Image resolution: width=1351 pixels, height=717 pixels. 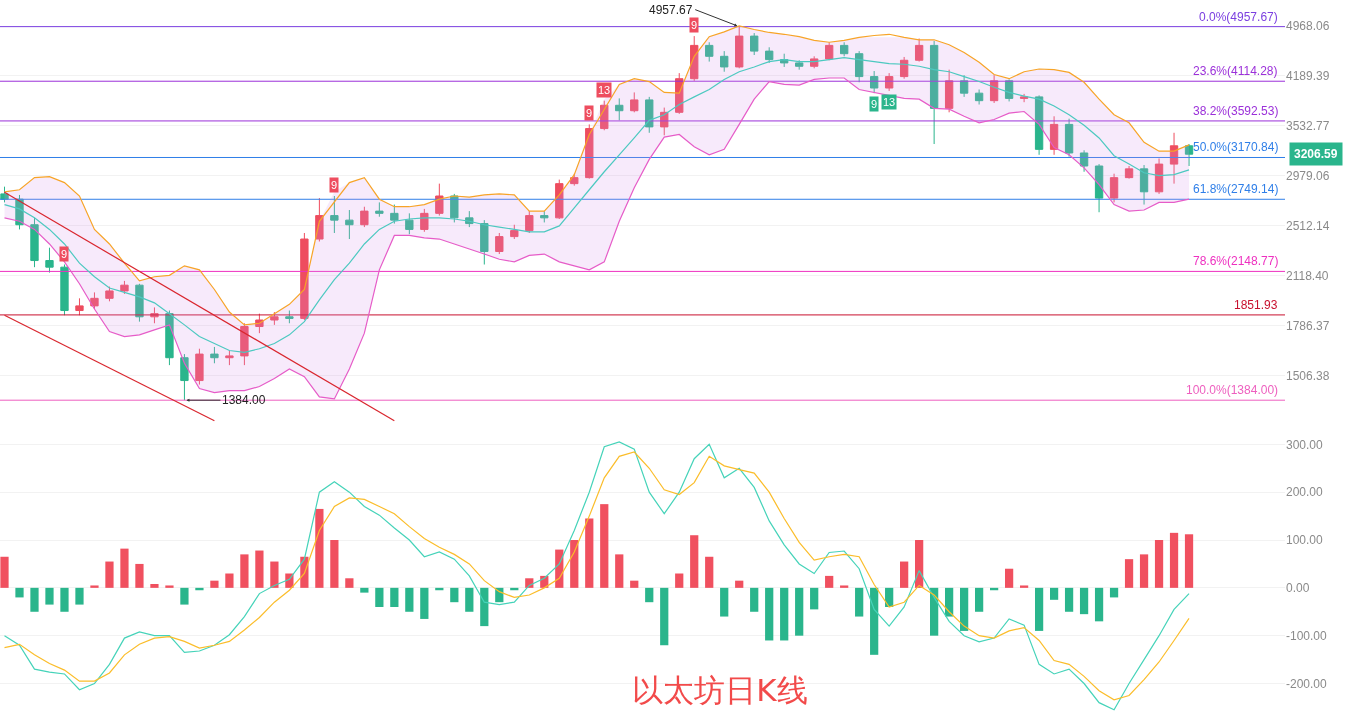 I want to click on y-tick-label: 200.00, so click(x=1305, y=492).